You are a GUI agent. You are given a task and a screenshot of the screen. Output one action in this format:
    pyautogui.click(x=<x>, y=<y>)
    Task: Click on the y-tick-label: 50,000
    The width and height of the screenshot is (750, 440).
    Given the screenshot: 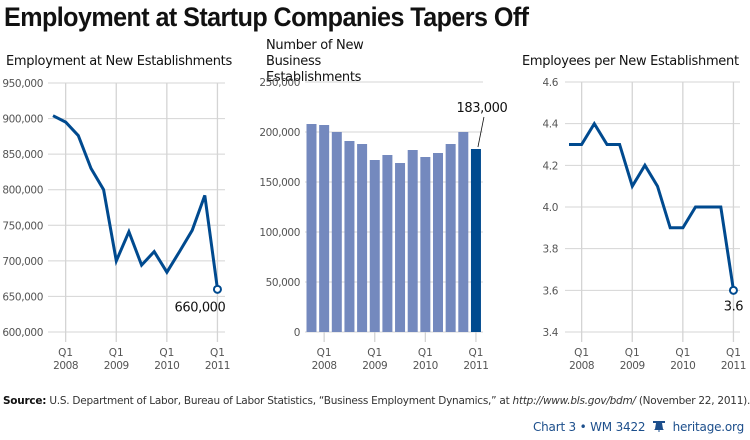 What is the action you would take?
    pyautogui.click(x=283, y=283)
    